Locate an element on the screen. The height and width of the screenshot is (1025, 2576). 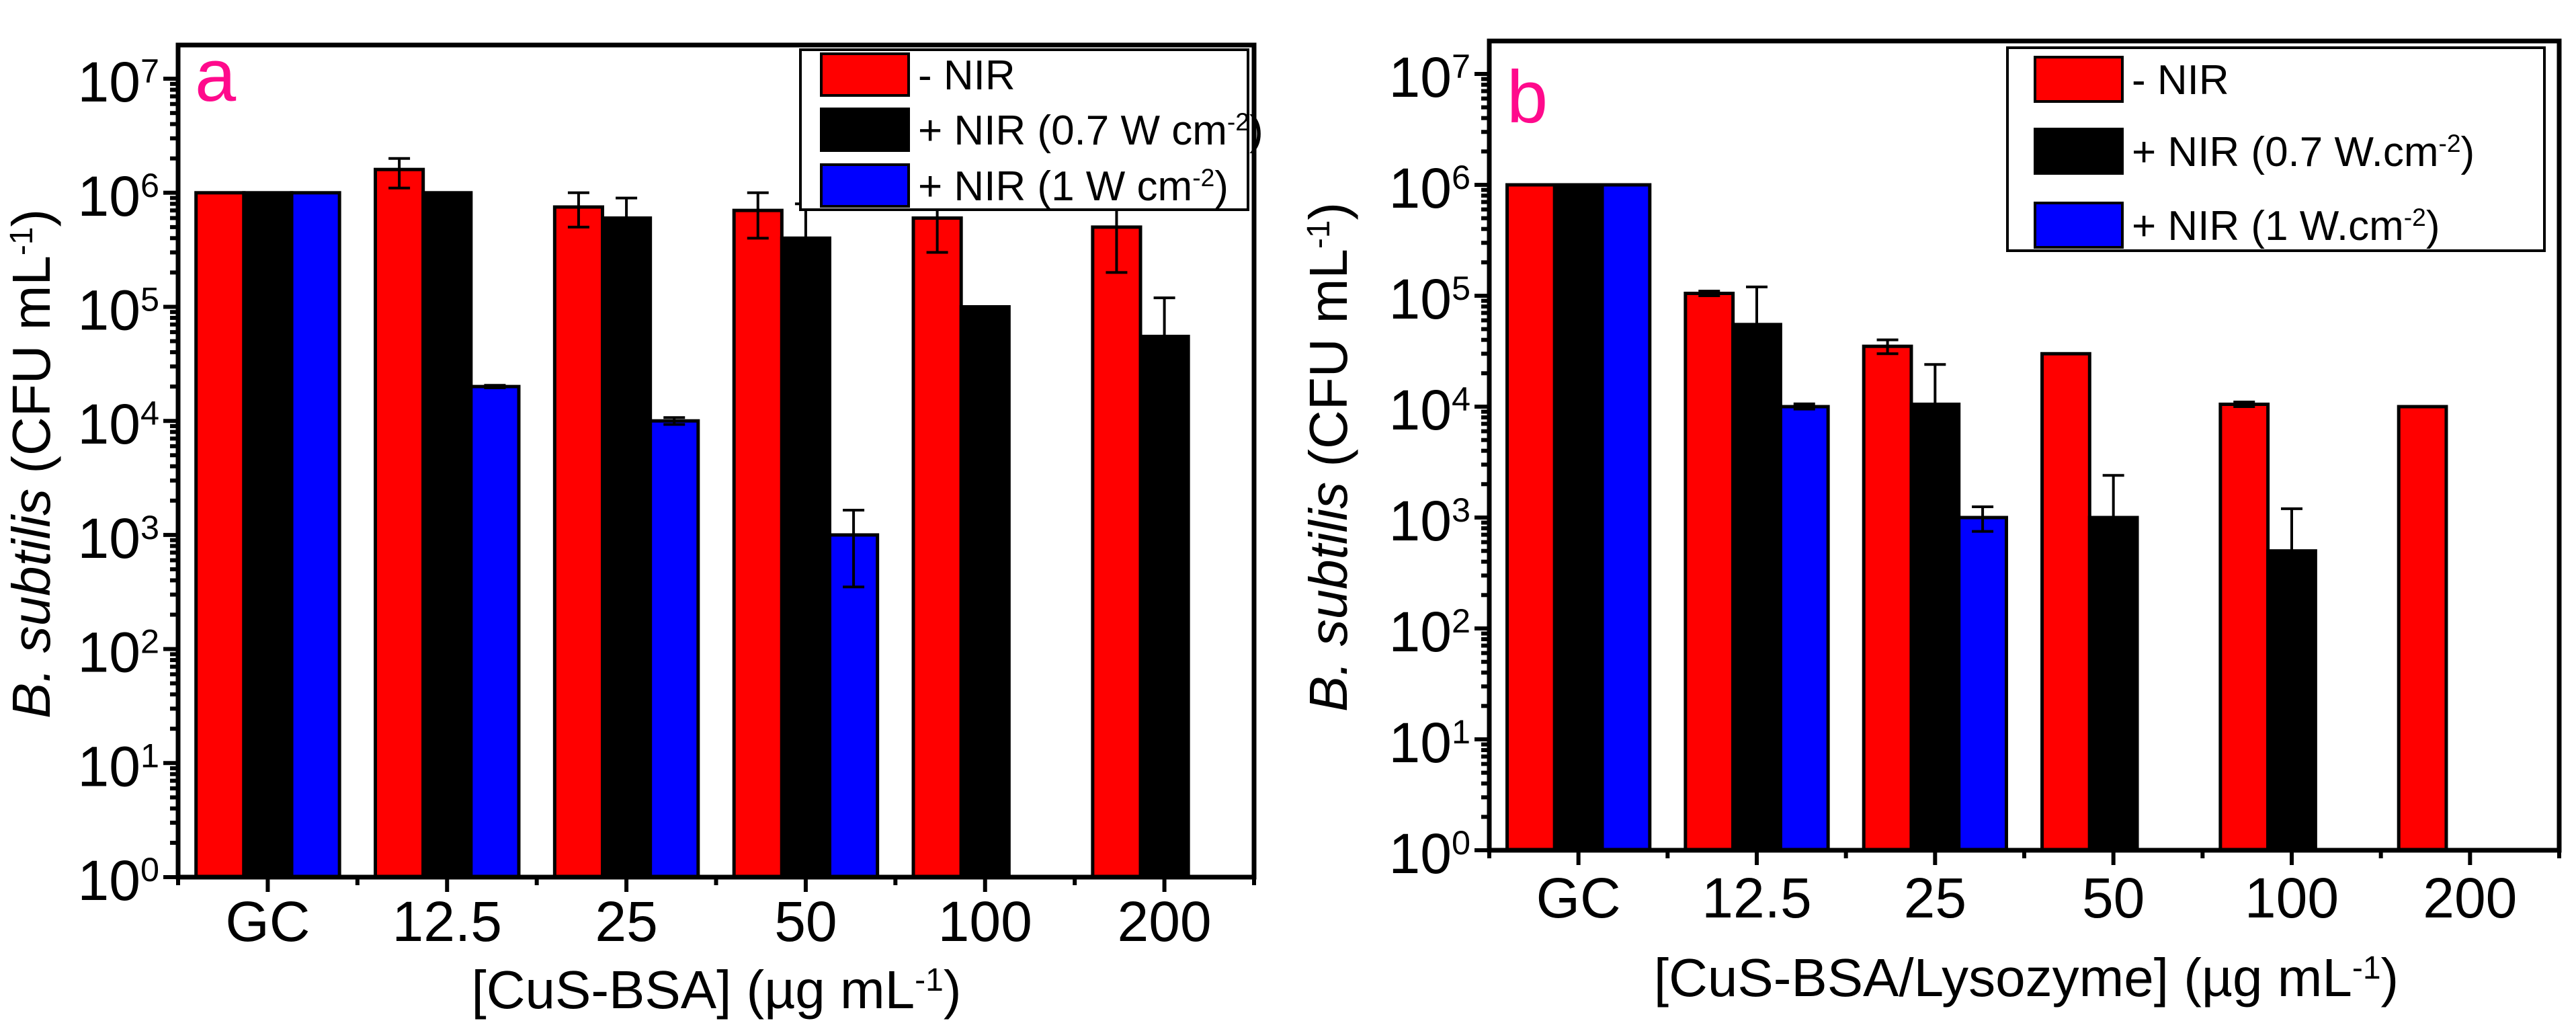
y-tick-label: 10⁶ is located at coordinates (1429, 188).